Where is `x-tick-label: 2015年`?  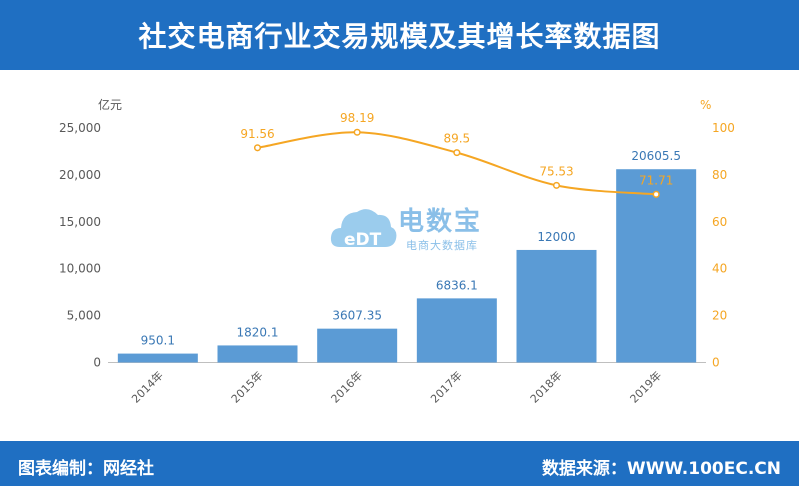
x-tick-label: 2015年 is located at coordinates (246, 386).